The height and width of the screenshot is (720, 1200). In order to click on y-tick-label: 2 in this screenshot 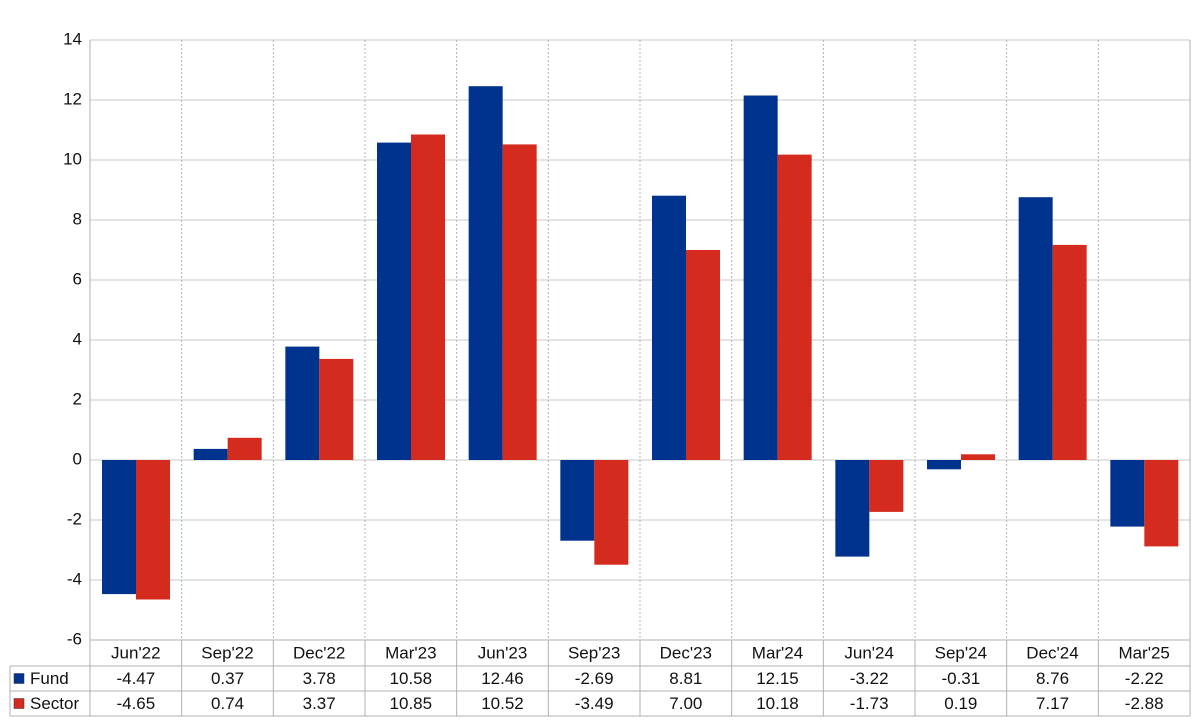, I will do `click(77, 398)`.